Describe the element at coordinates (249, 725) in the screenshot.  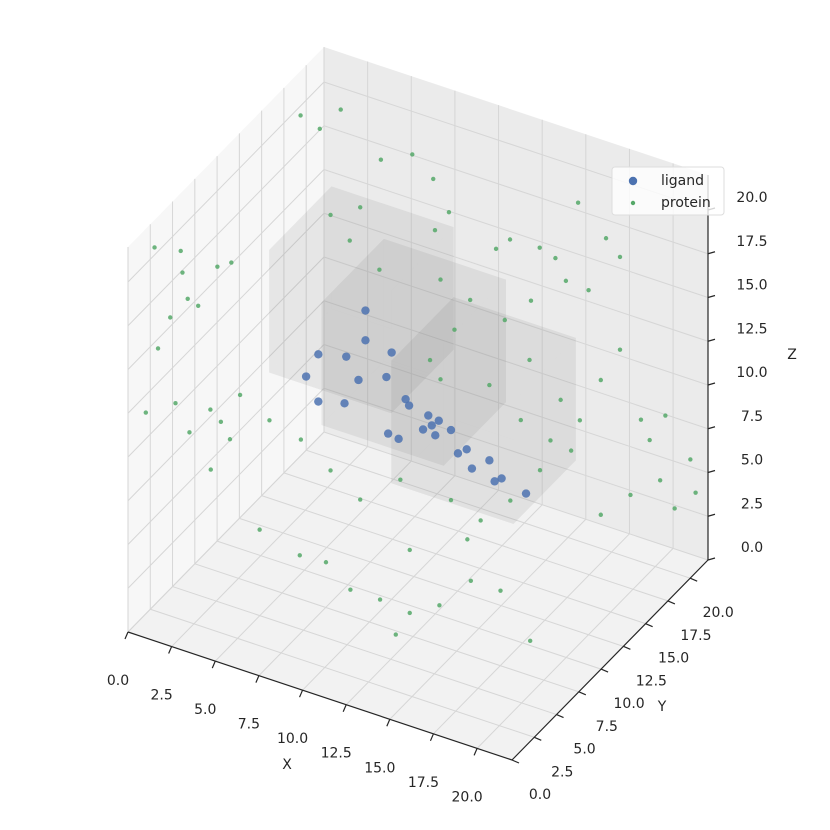
I see `x-tick-label: 7.5` at that location.